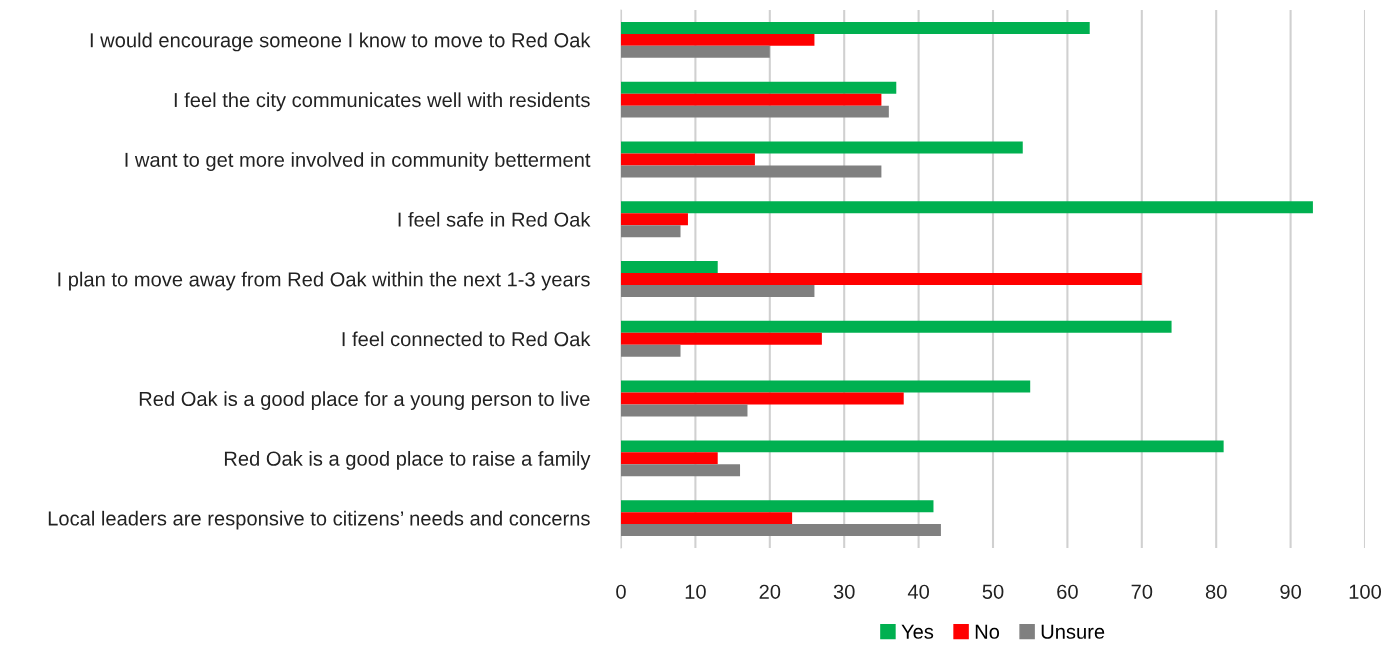  I want to click on y-tick-label: I would encourage someone I know to move to Red Oak, so click(340, 42).